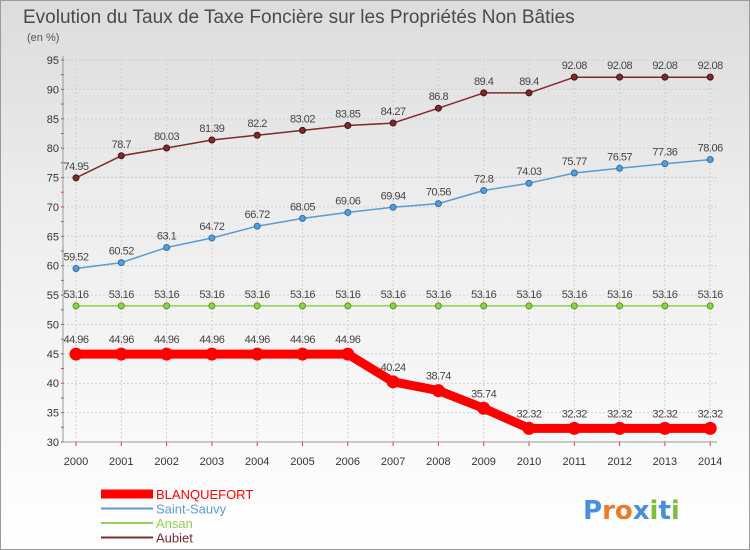  Describe the element at coordinates (53, 120) in the screenshot. I see `y-tick-label: 85` at that location.